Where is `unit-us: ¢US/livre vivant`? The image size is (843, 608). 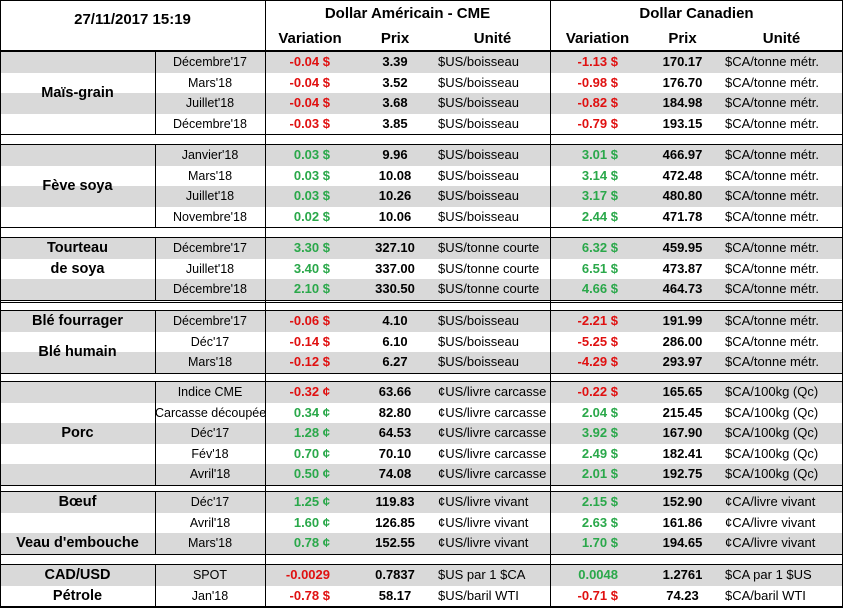 unit-us: ¢US/livre vivant is located at coordinates (483, 542).